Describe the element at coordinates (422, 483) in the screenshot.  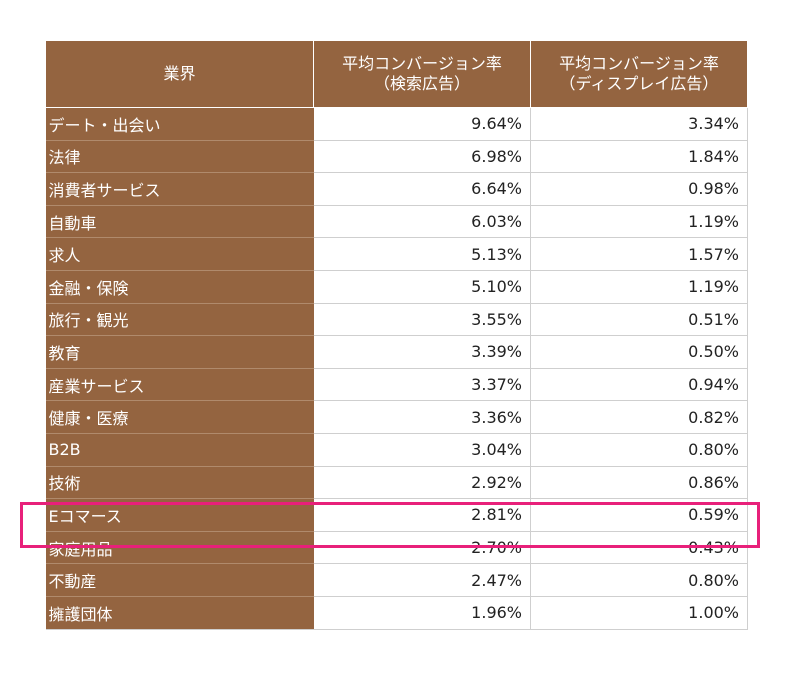
I see `search-rate-cell: 2.92%` at that location.